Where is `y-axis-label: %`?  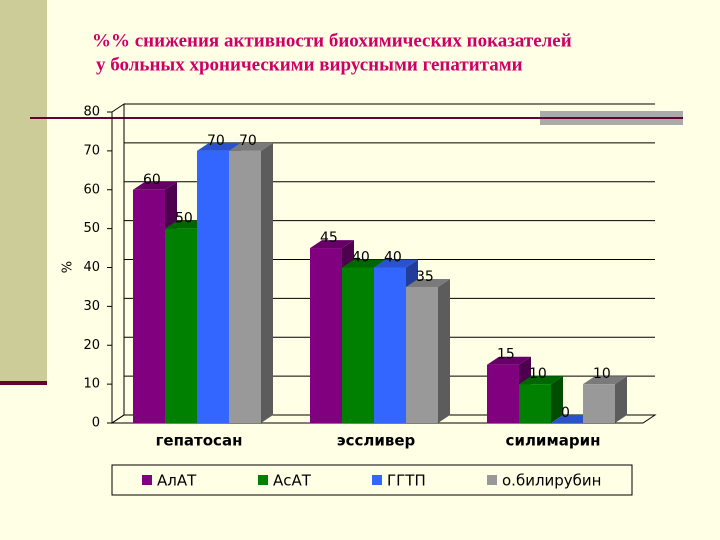
y-axis-label: % is located at coordinates (68, 267).